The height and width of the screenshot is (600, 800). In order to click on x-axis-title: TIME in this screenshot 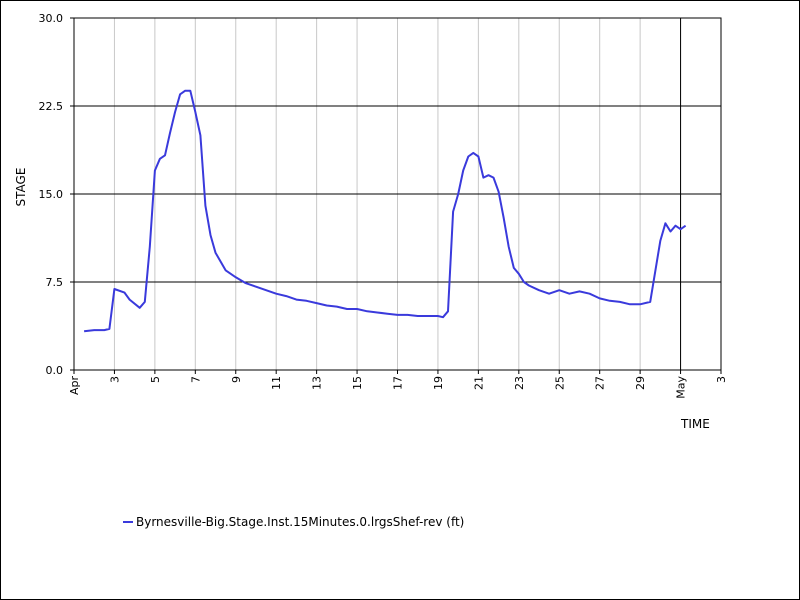, I will do `click(695, 424)`.